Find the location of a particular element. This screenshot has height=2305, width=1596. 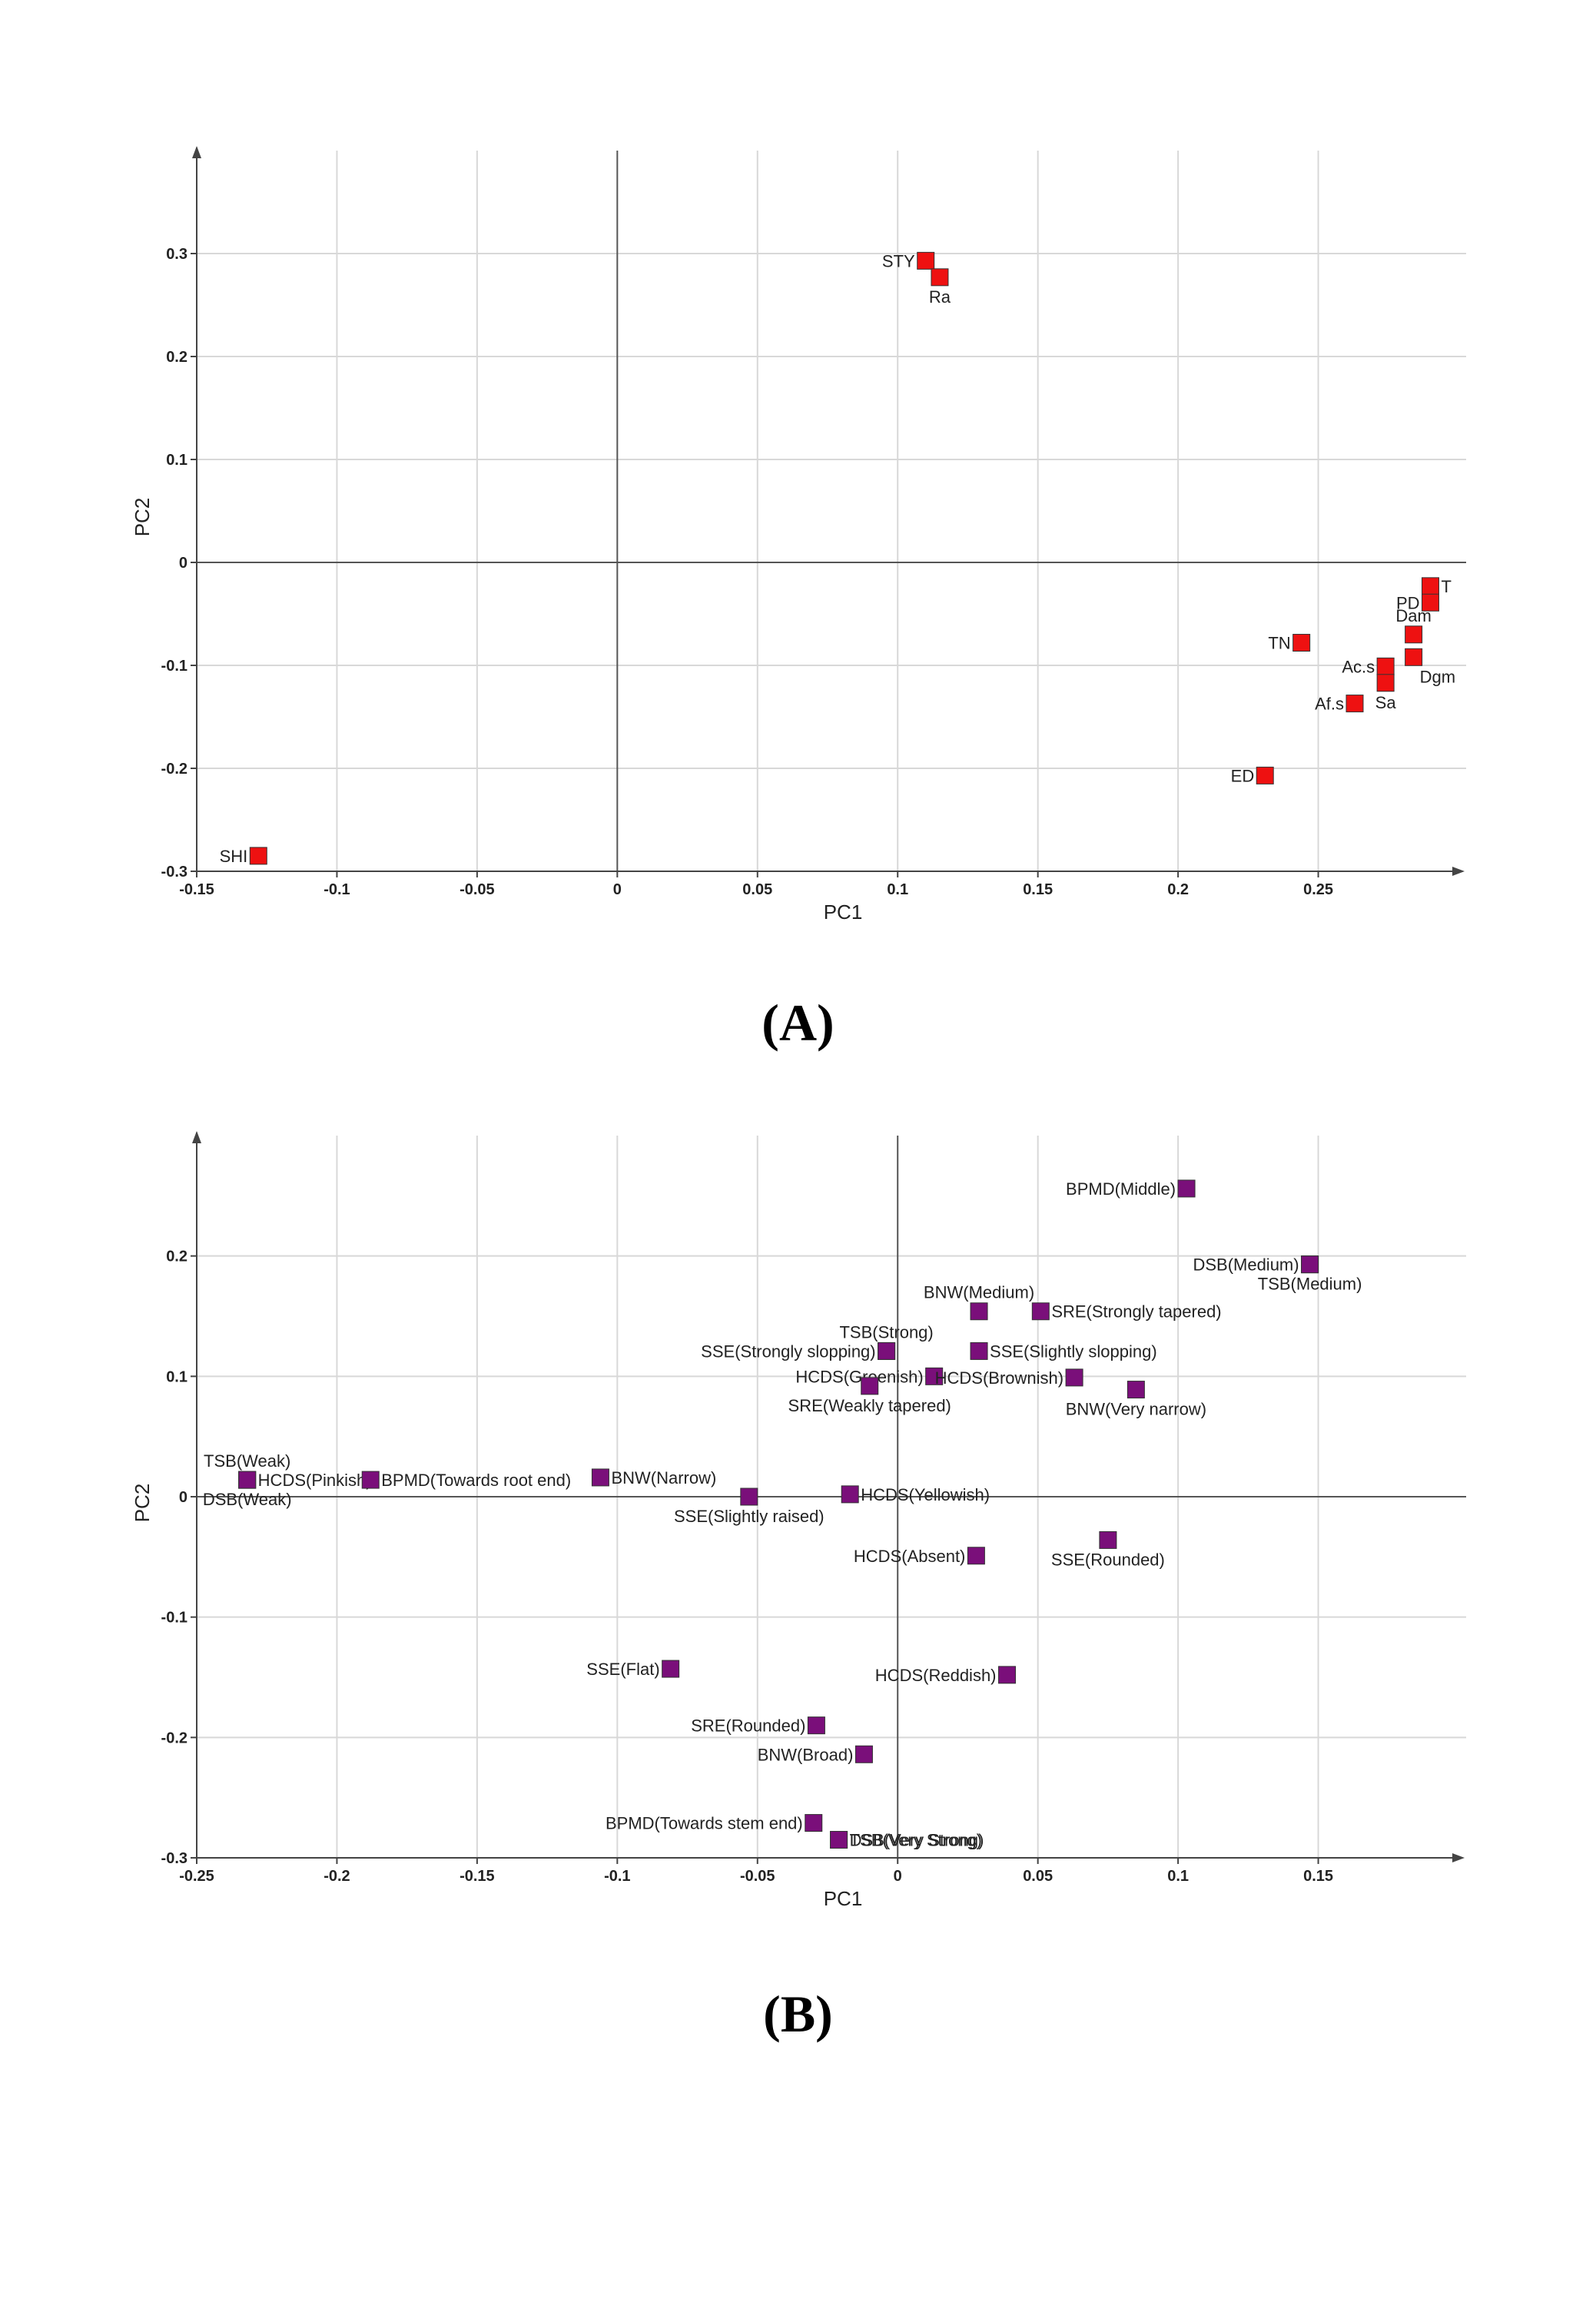

chart2-y-tick-label: -0.3 is located at coordinates (174, 1858).